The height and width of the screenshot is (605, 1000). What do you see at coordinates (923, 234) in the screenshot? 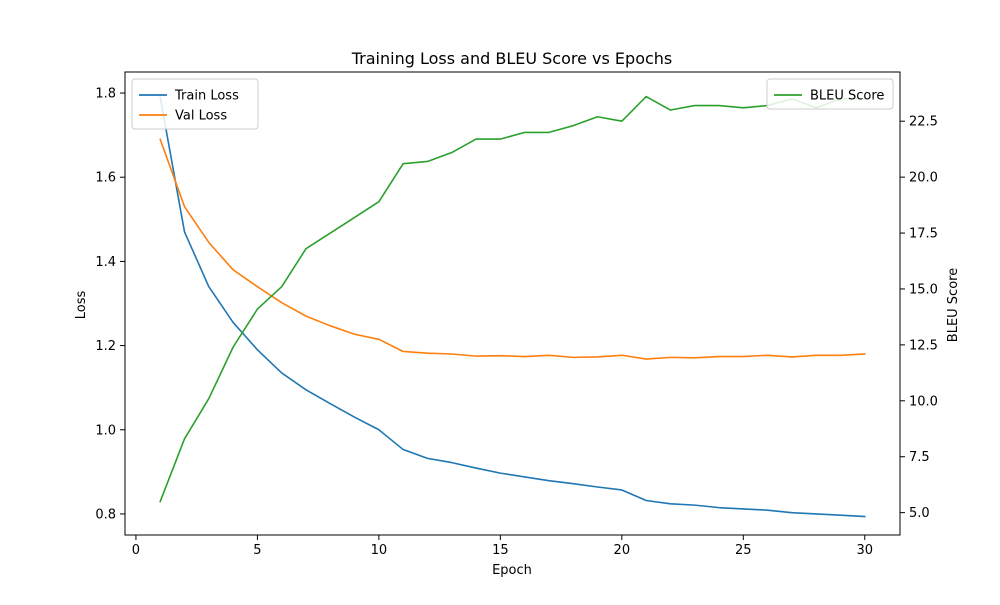
I see `y-tick-label-right: 17.5` at bounding box center [923, 234].